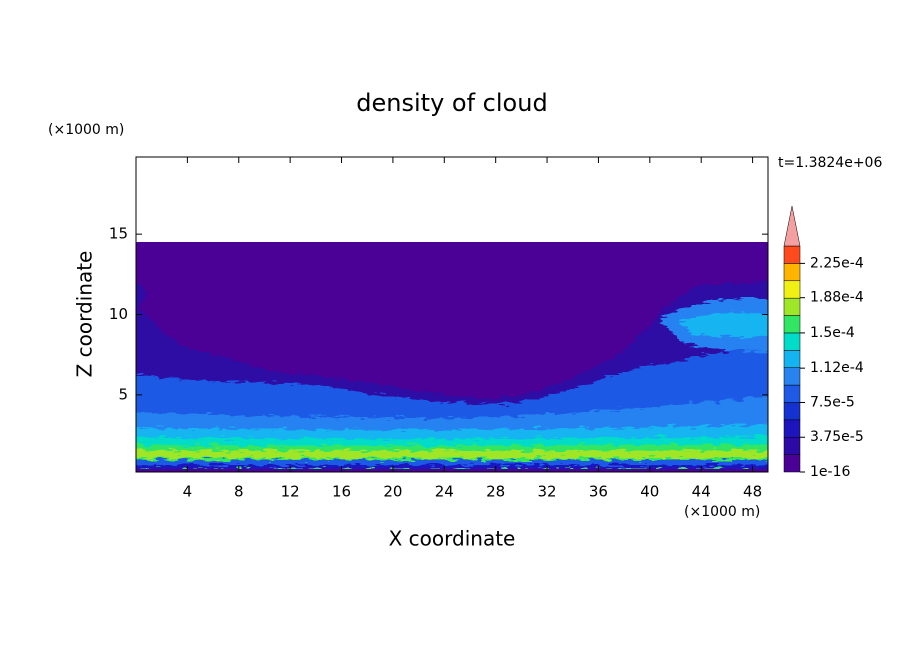  What do you see at coordinates (837, 368) in the screenshot?
I see `colorbar-tick-label: 1.12e-4` at bounding box center [837, 368].